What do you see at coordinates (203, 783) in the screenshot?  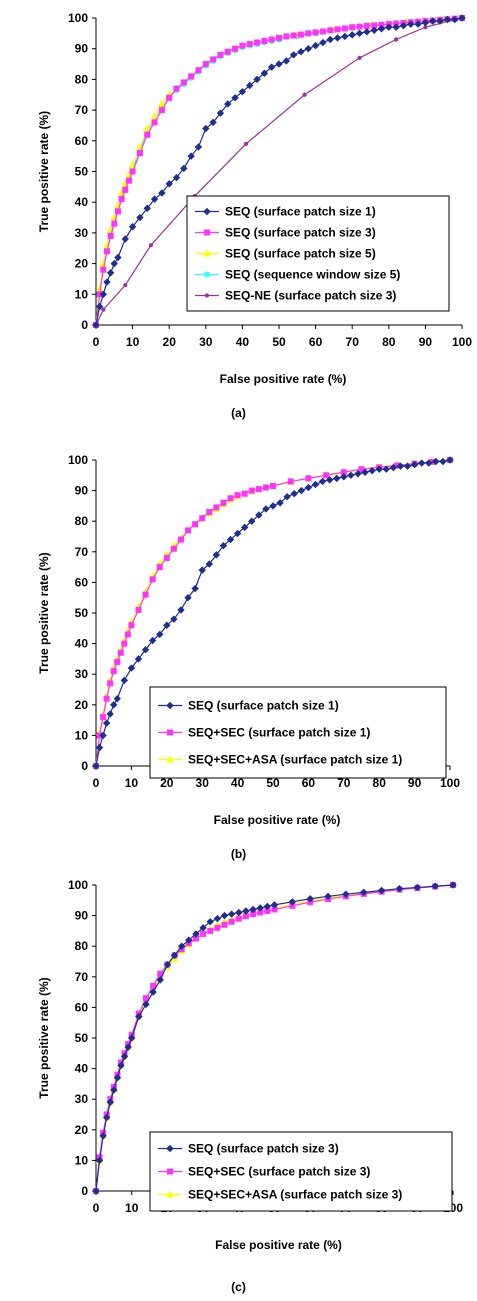 I see `x-tick-label: 30` at bounding box center [203, 783].